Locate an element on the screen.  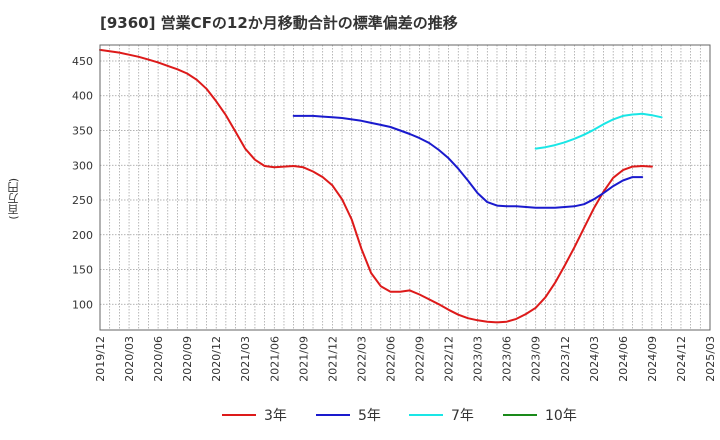
x-tick-label: 2022/06 is located at coordinates (390, 359).